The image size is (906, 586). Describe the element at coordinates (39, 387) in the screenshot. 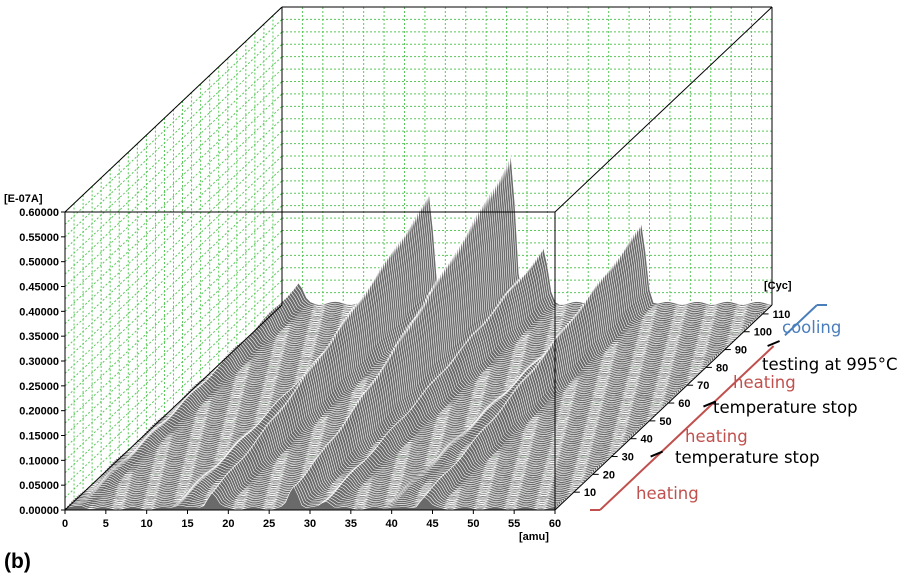

I see `y-tick-label: 0.25000` at that location.